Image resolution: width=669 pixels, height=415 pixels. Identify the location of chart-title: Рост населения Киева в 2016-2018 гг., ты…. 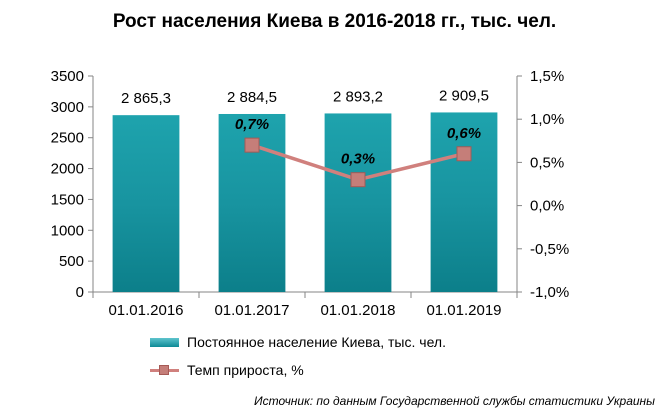
(334, 21).